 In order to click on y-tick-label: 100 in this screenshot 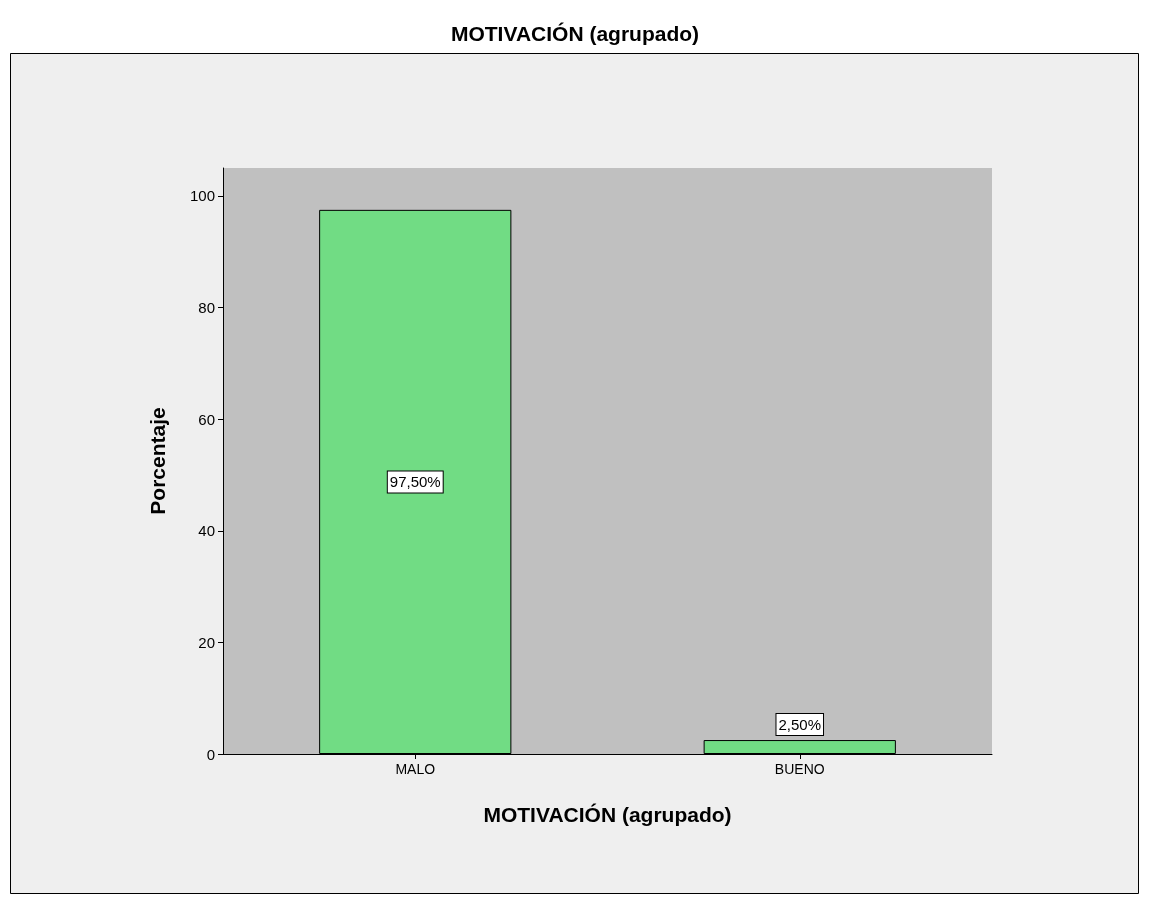, I will do `click(202, 196)`.